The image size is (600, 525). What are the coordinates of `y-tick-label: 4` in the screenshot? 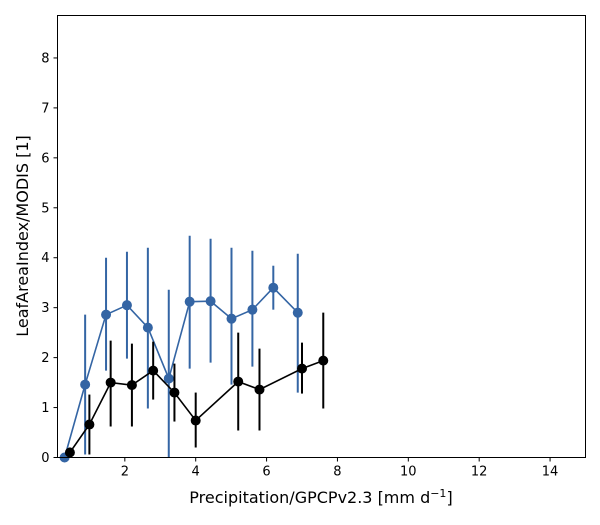 It's located at (45, 258).